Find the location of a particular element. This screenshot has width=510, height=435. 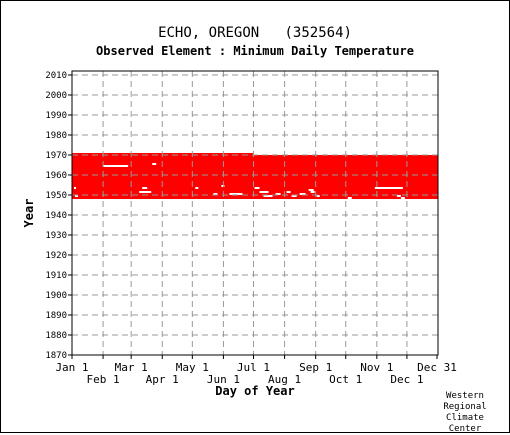

y-tick-label: 1980 is located at coordinates (56, 136).